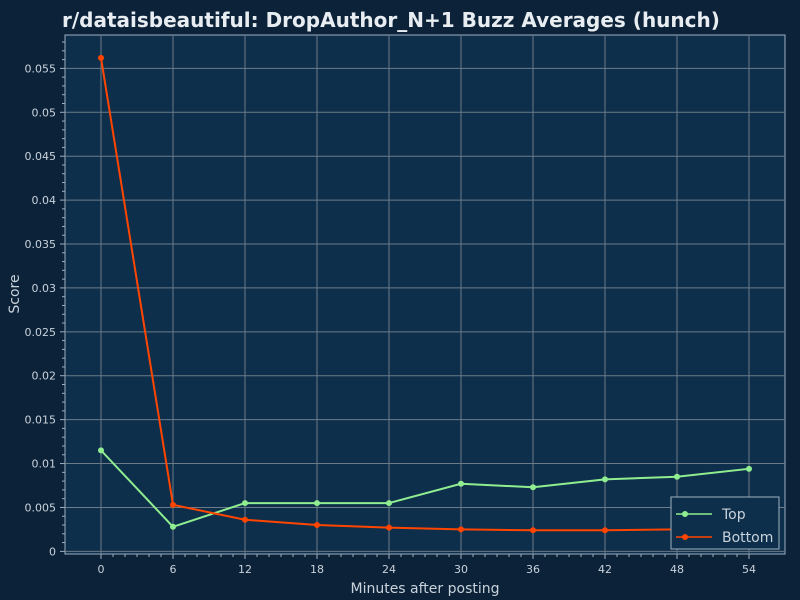 This screenshot has width=800, height=600. I want to click on legend: Top Bottom, so click(725, 523).